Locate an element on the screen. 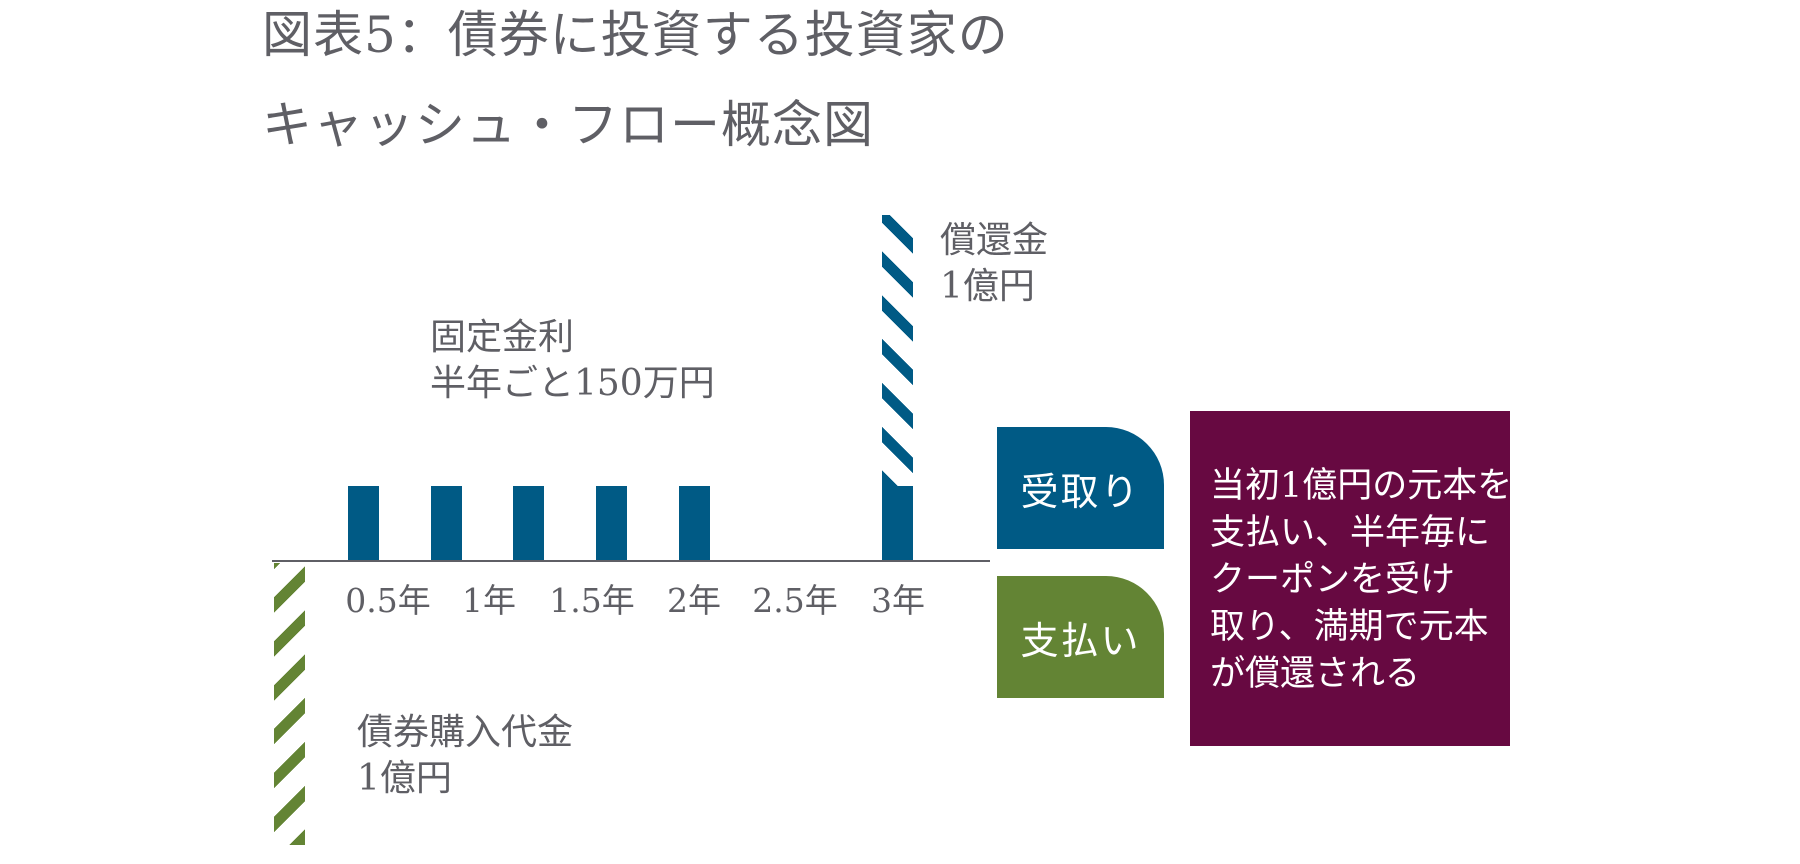 This screenshot has width=1800, height=864. redemption-label: 償還金 1億円 is located at coordinates (994, 264).